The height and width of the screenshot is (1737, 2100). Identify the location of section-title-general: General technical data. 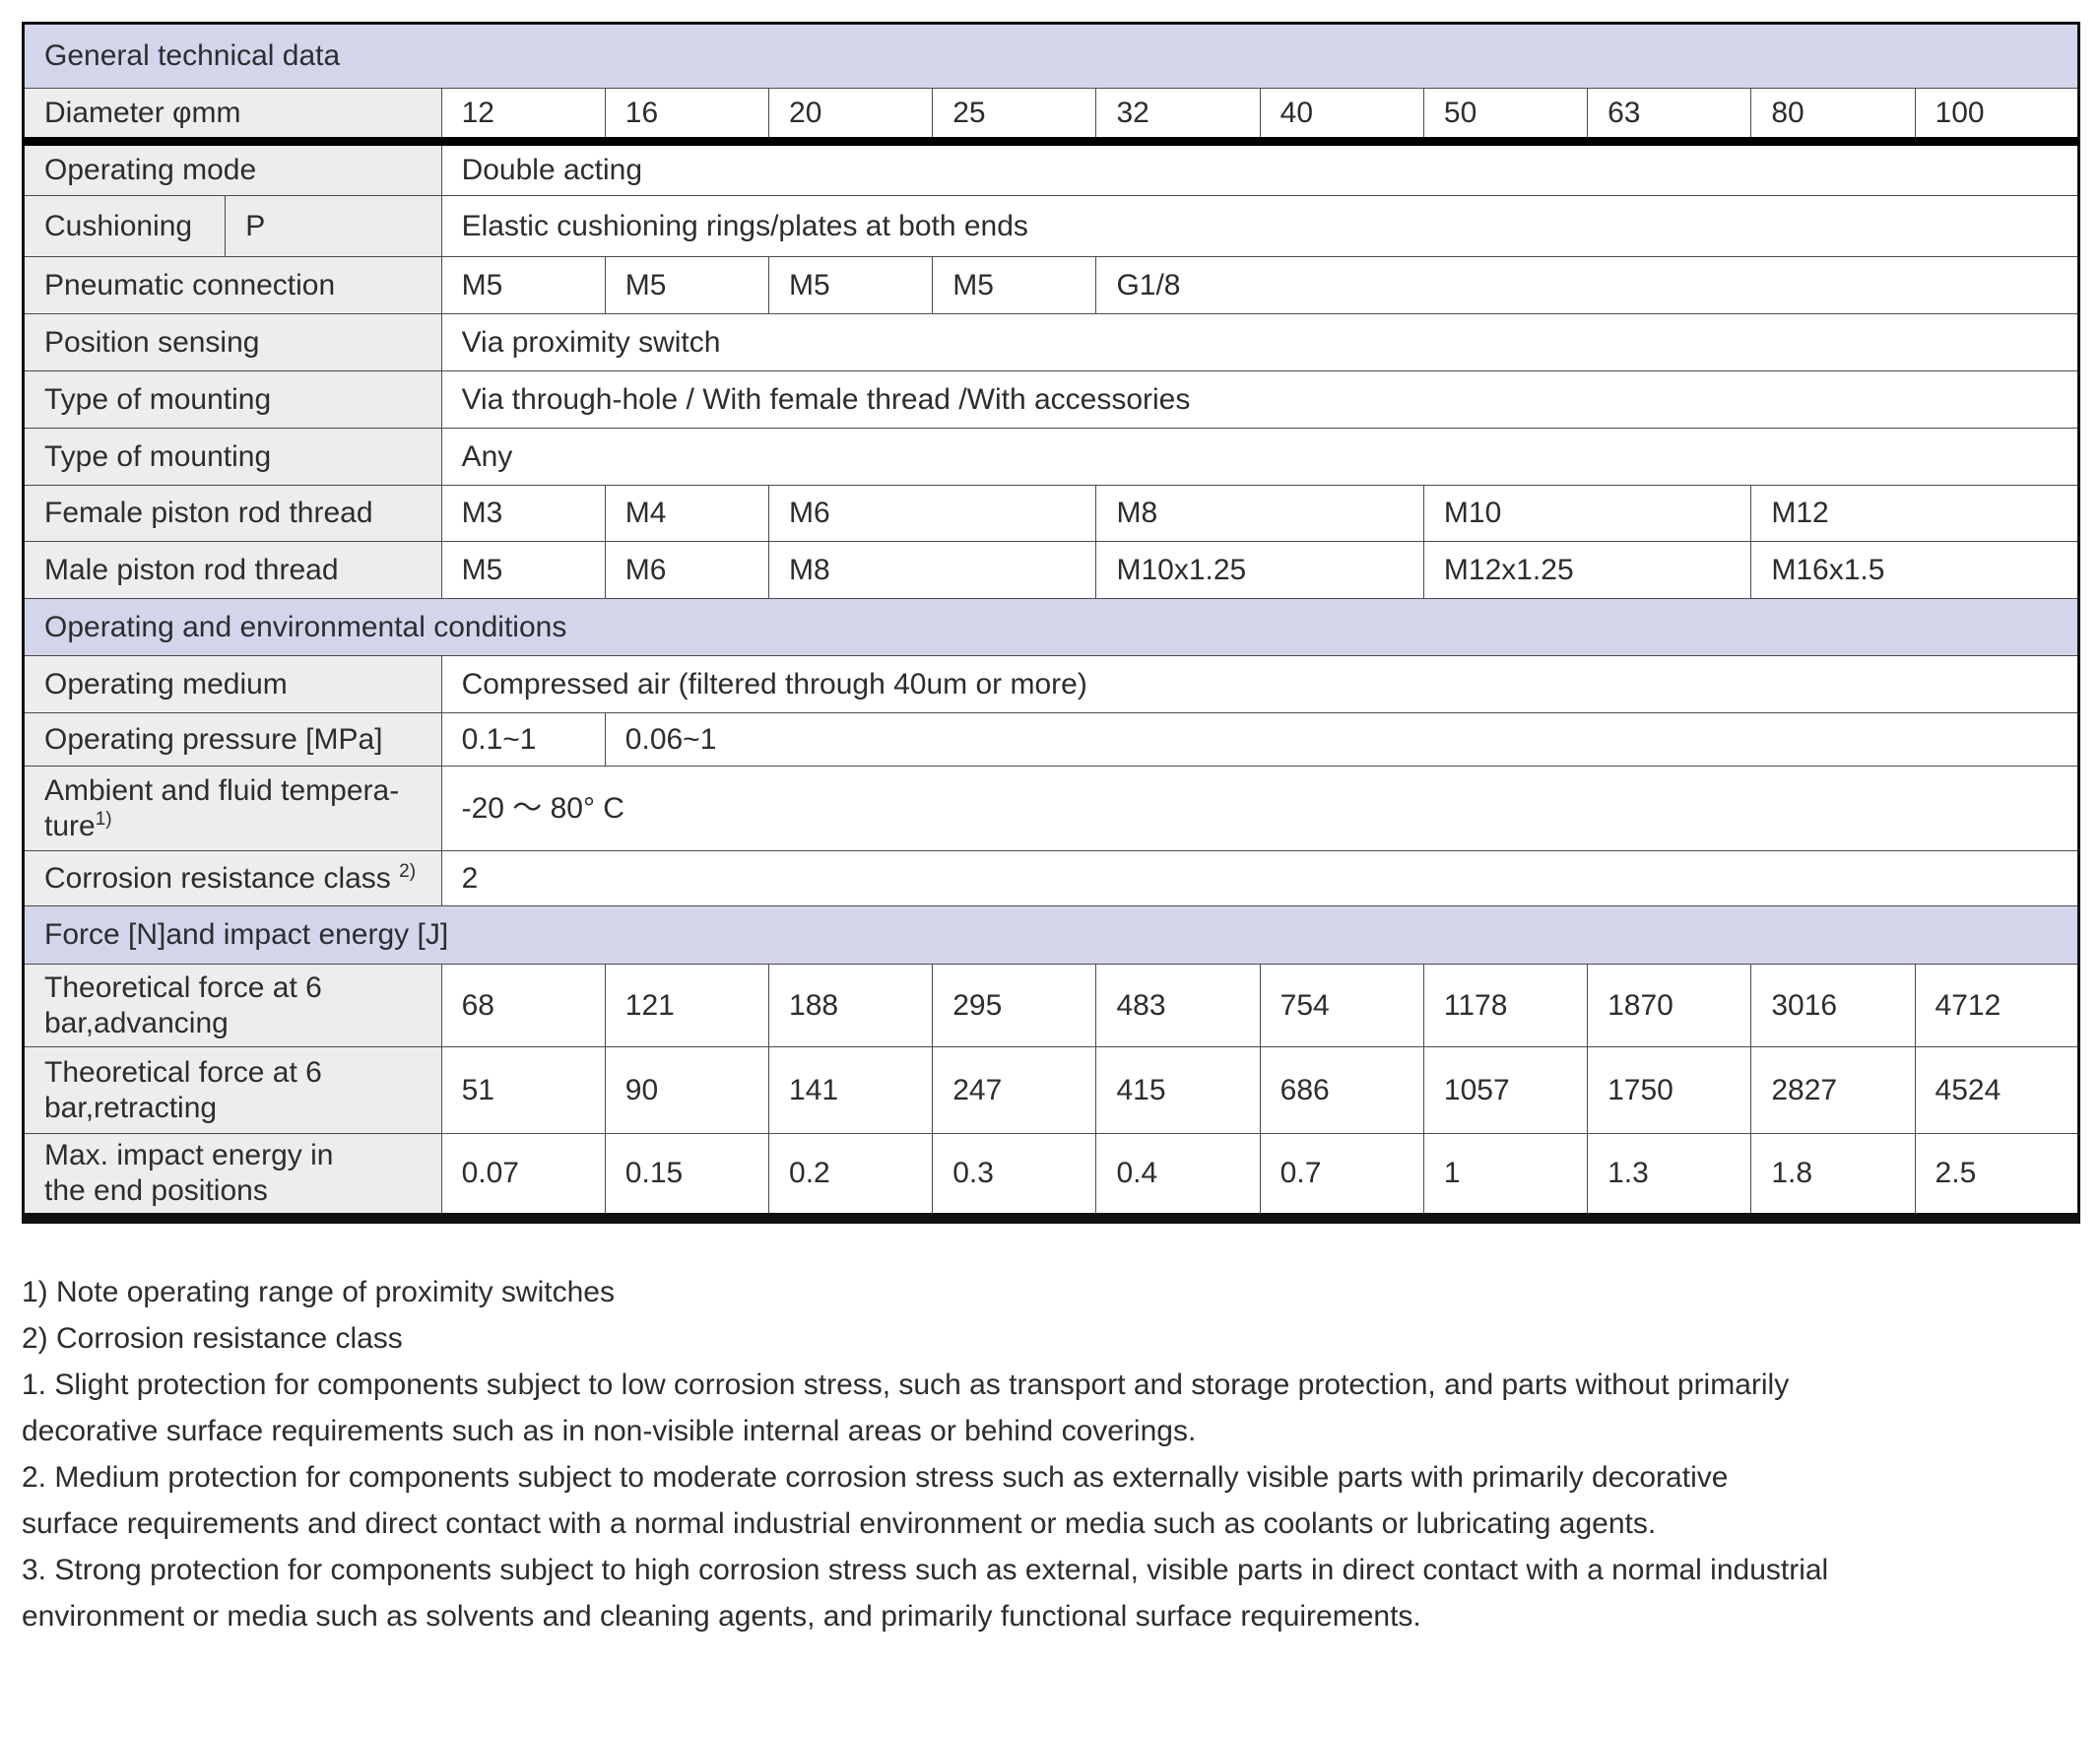
(1051, 56).